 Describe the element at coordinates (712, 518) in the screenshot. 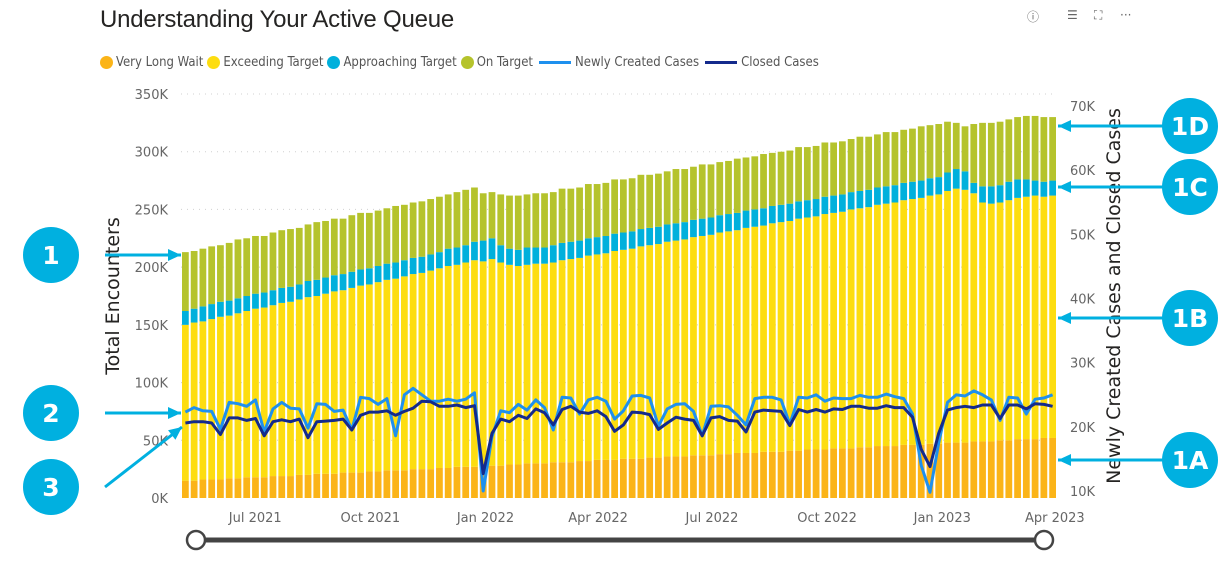

I see `x-tick-label: Jul 2022` at that location.